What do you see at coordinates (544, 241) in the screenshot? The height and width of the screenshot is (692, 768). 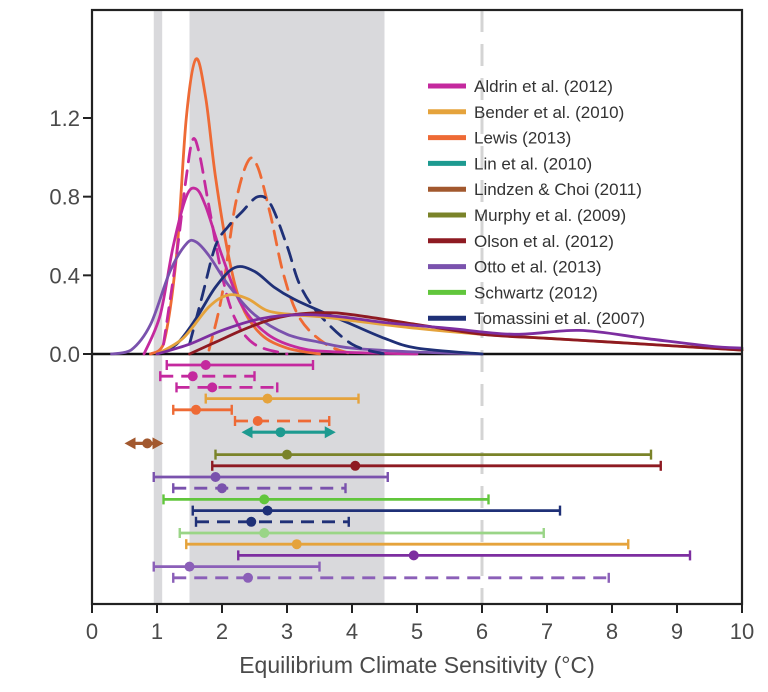 I see `legend-label: Olson et al. (2012)` at bounding box center [544, 241].